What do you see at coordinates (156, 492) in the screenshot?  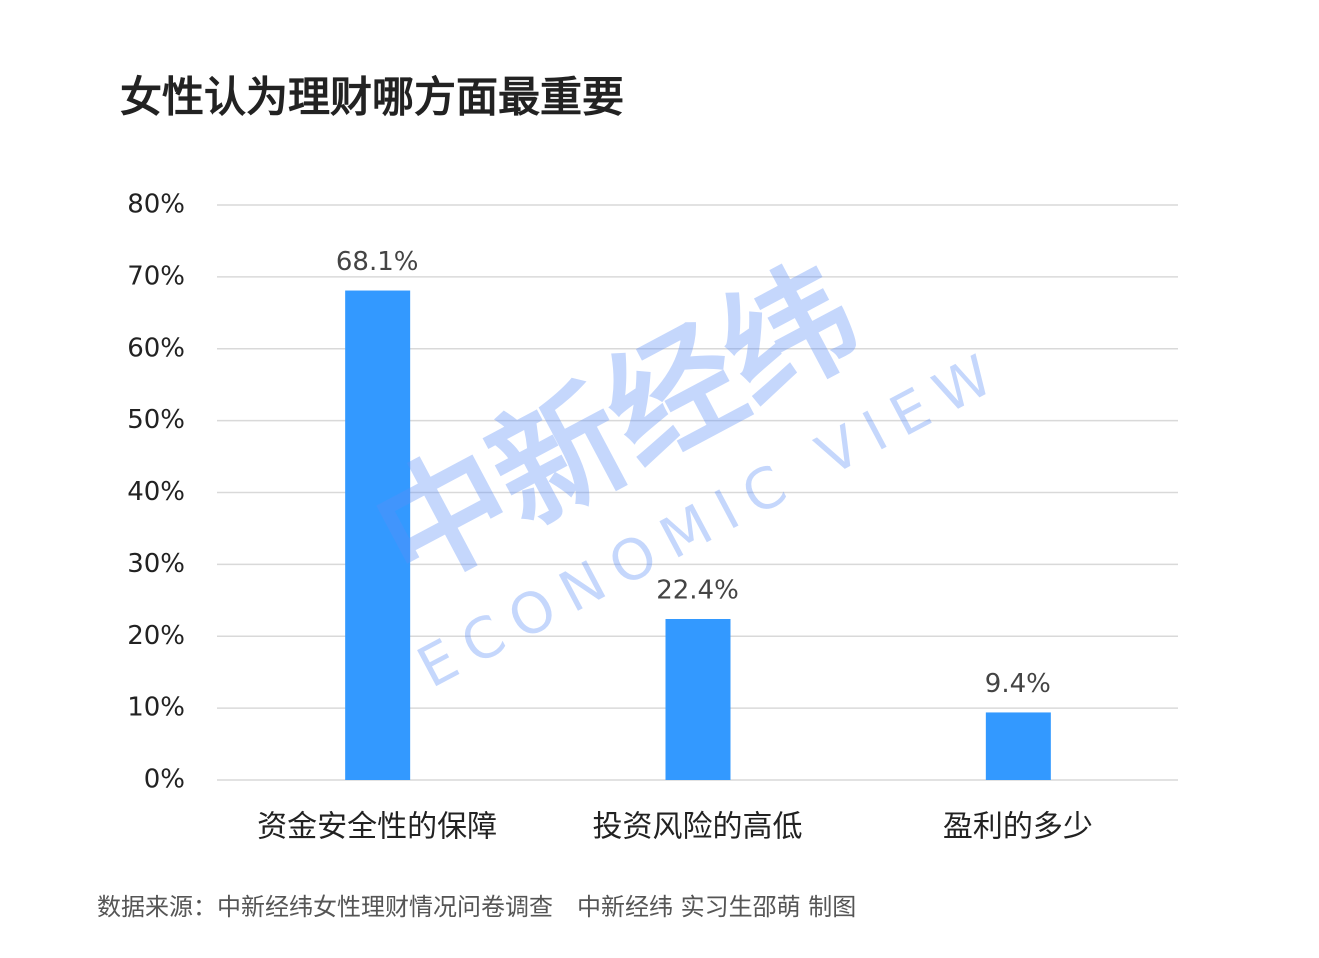 I see `y-tick-label: 40%` at bounding box center [156, 492].